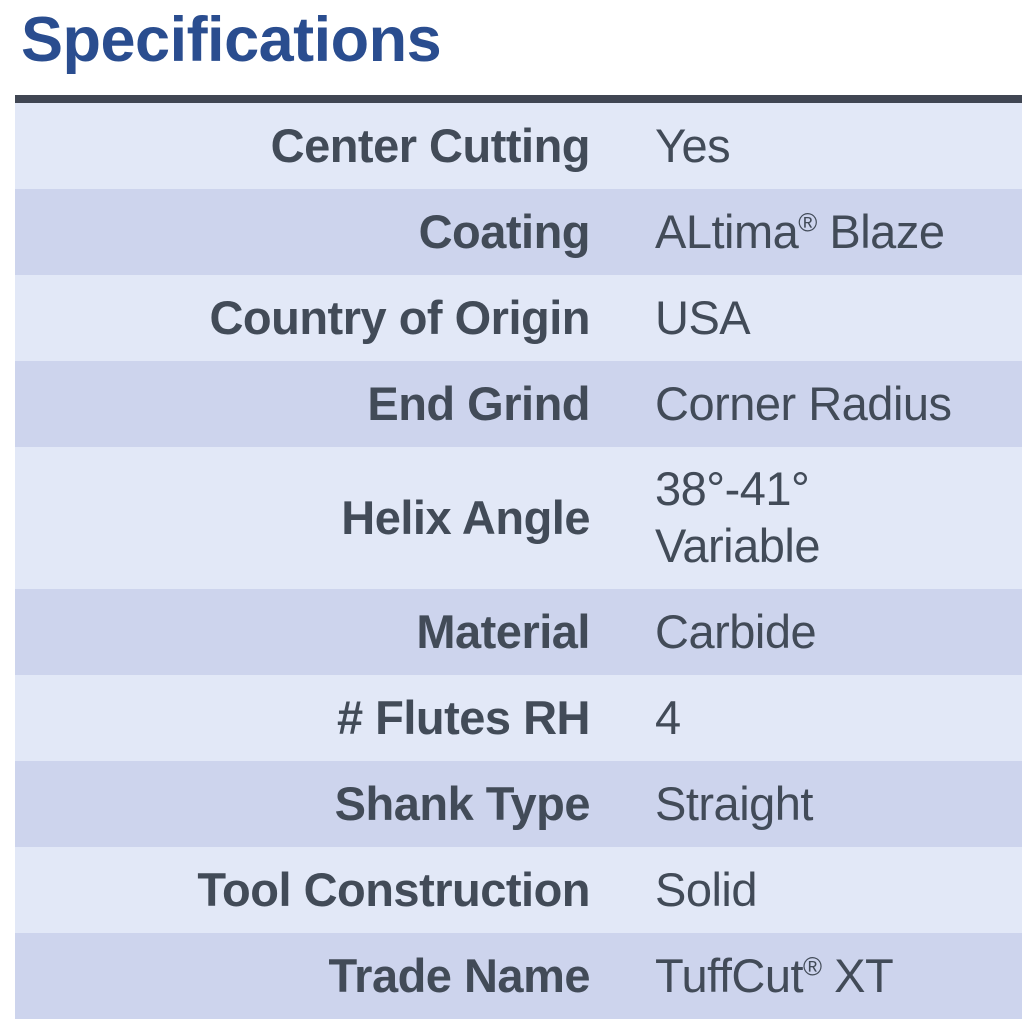 Image resolution: width=1024 pixels, height=1021 pixels. Describe the element at coordinates (706, 889) in the screenshot. I see `spec-value: Solid` at that location.